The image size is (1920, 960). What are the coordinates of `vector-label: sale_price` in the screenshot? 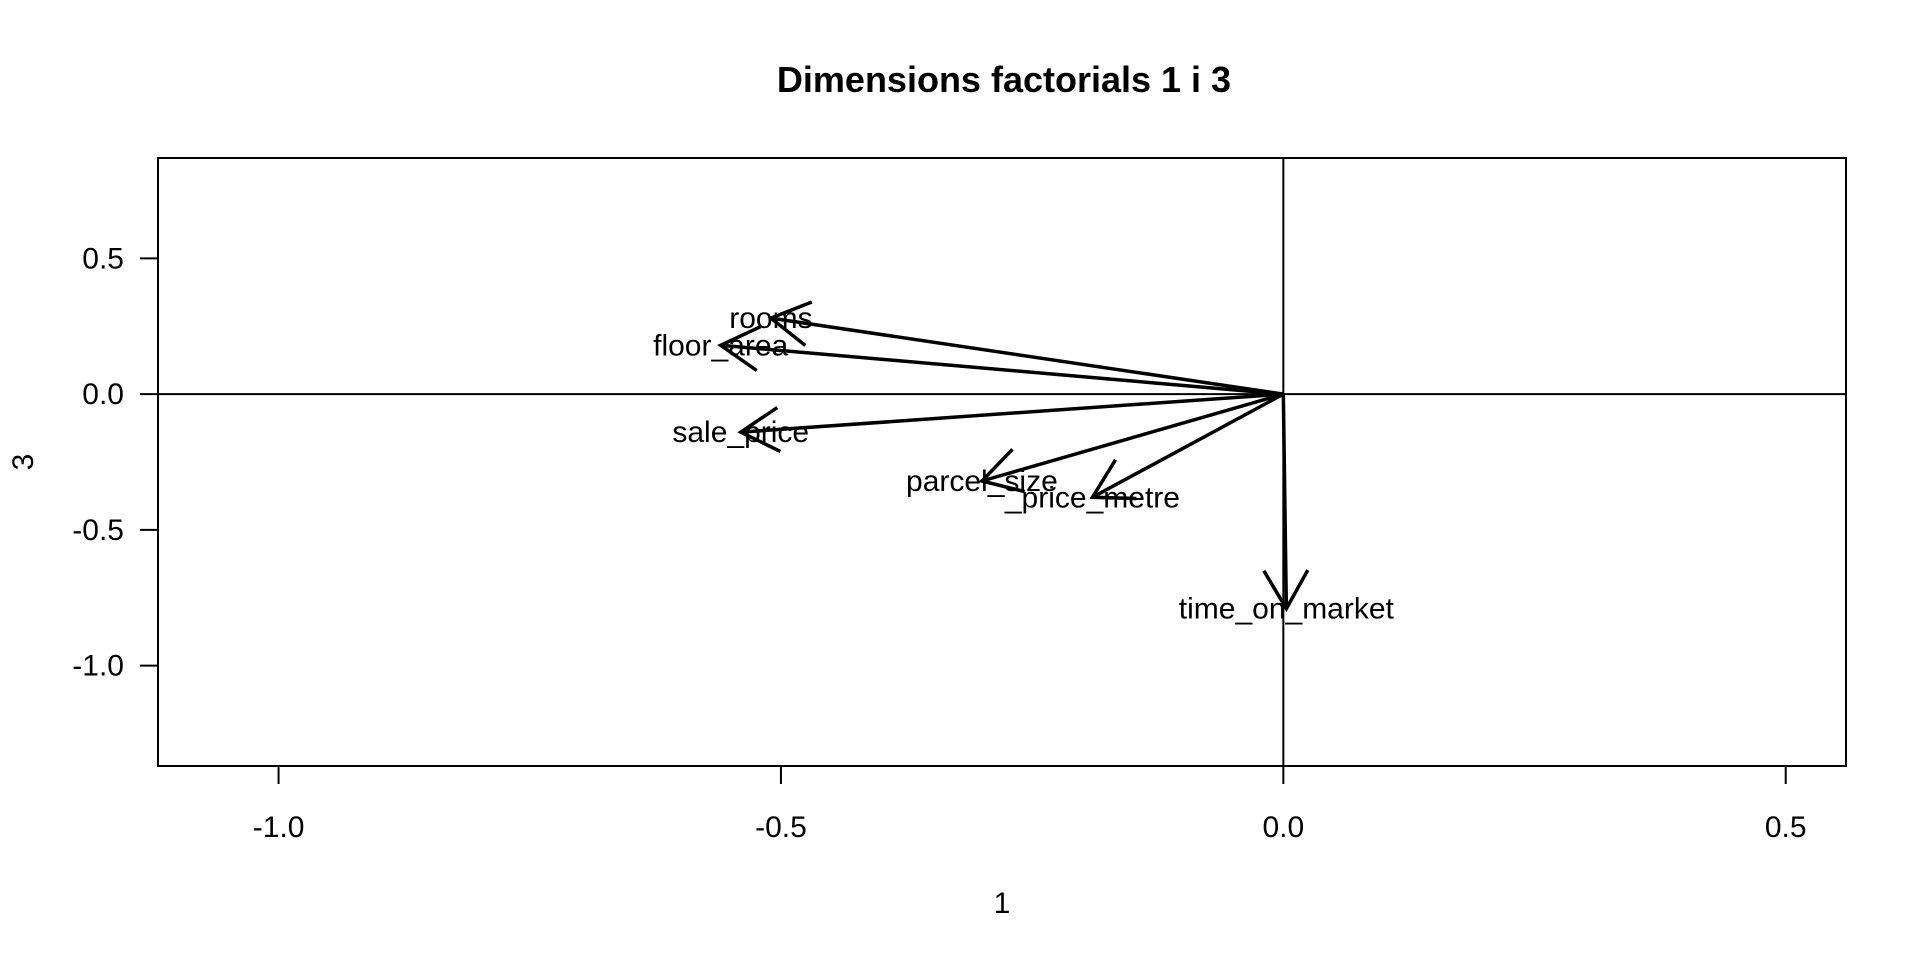 It's located at (740, 432).